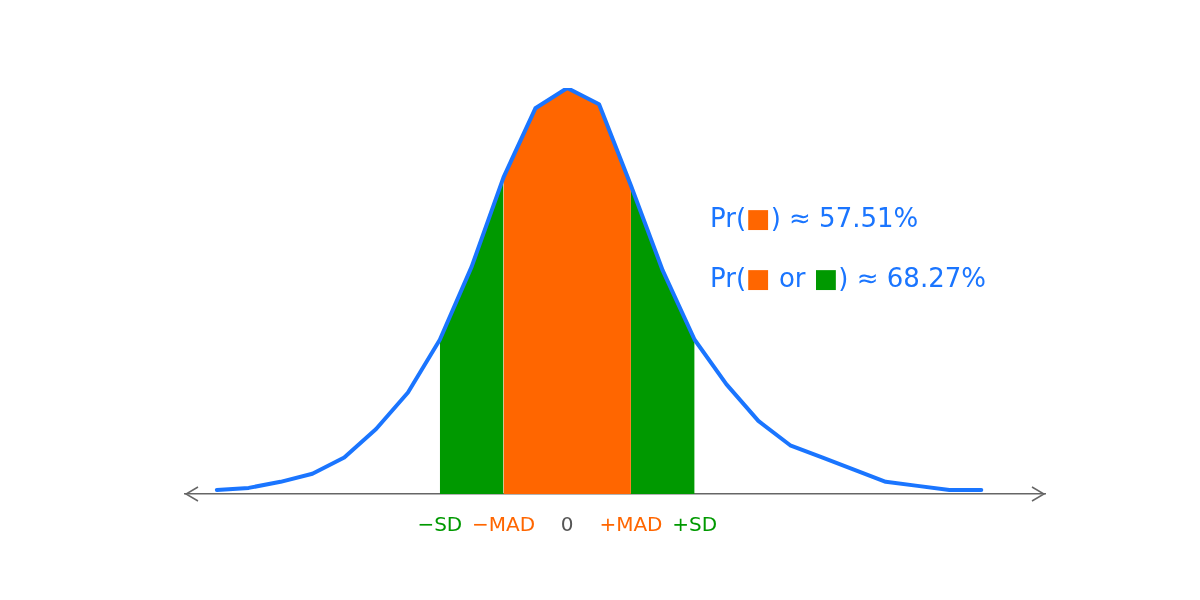 This screenshot has width=1200, height=600. What do you see at coordinates (440, 524) in the screenshot?
I see `x-tick-label: −SD` at bounding box center [440, 524].